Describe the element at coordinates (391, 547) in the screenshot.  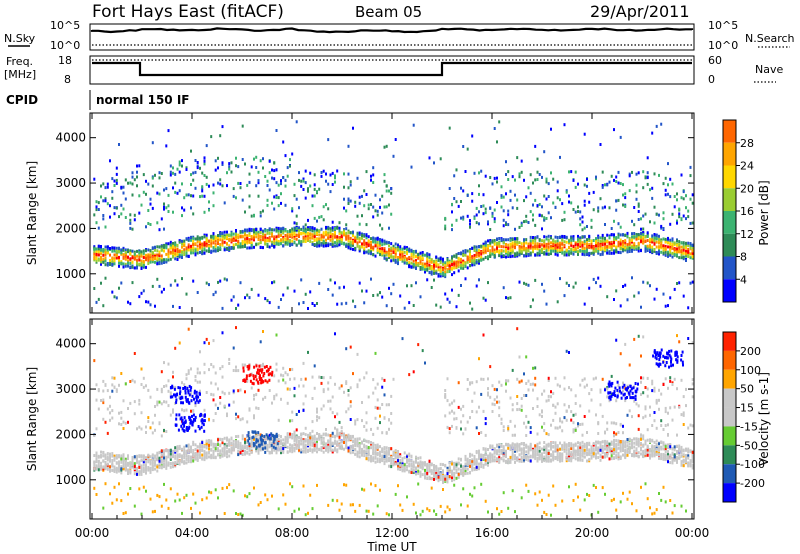
I see `x-axis-label: Time UT` at that location.